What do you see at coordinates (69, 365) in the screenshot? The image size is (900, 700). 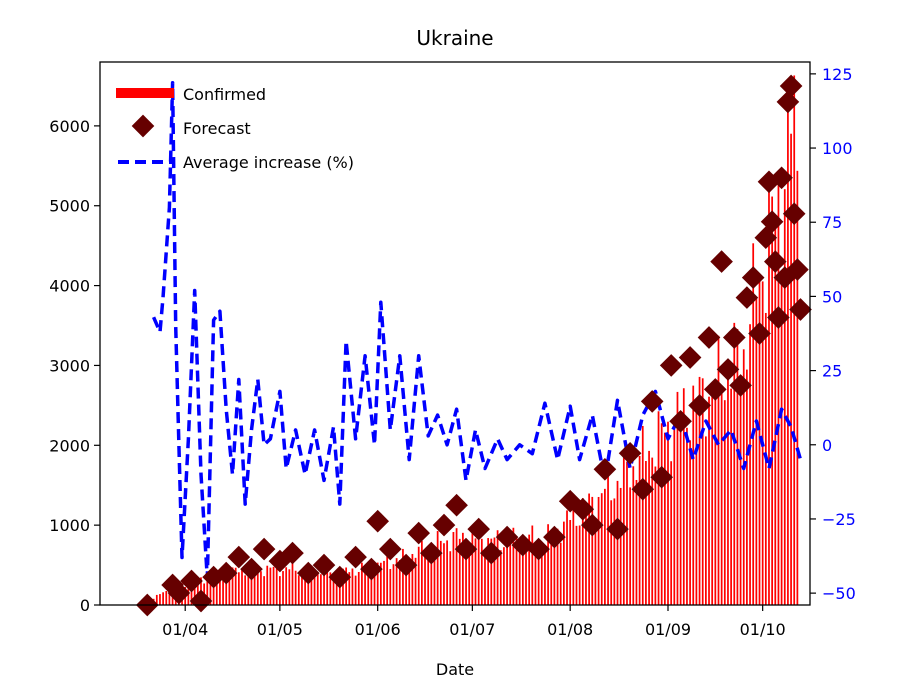 I see `y-tick-label: 3000` at bounding box center [69, 365].